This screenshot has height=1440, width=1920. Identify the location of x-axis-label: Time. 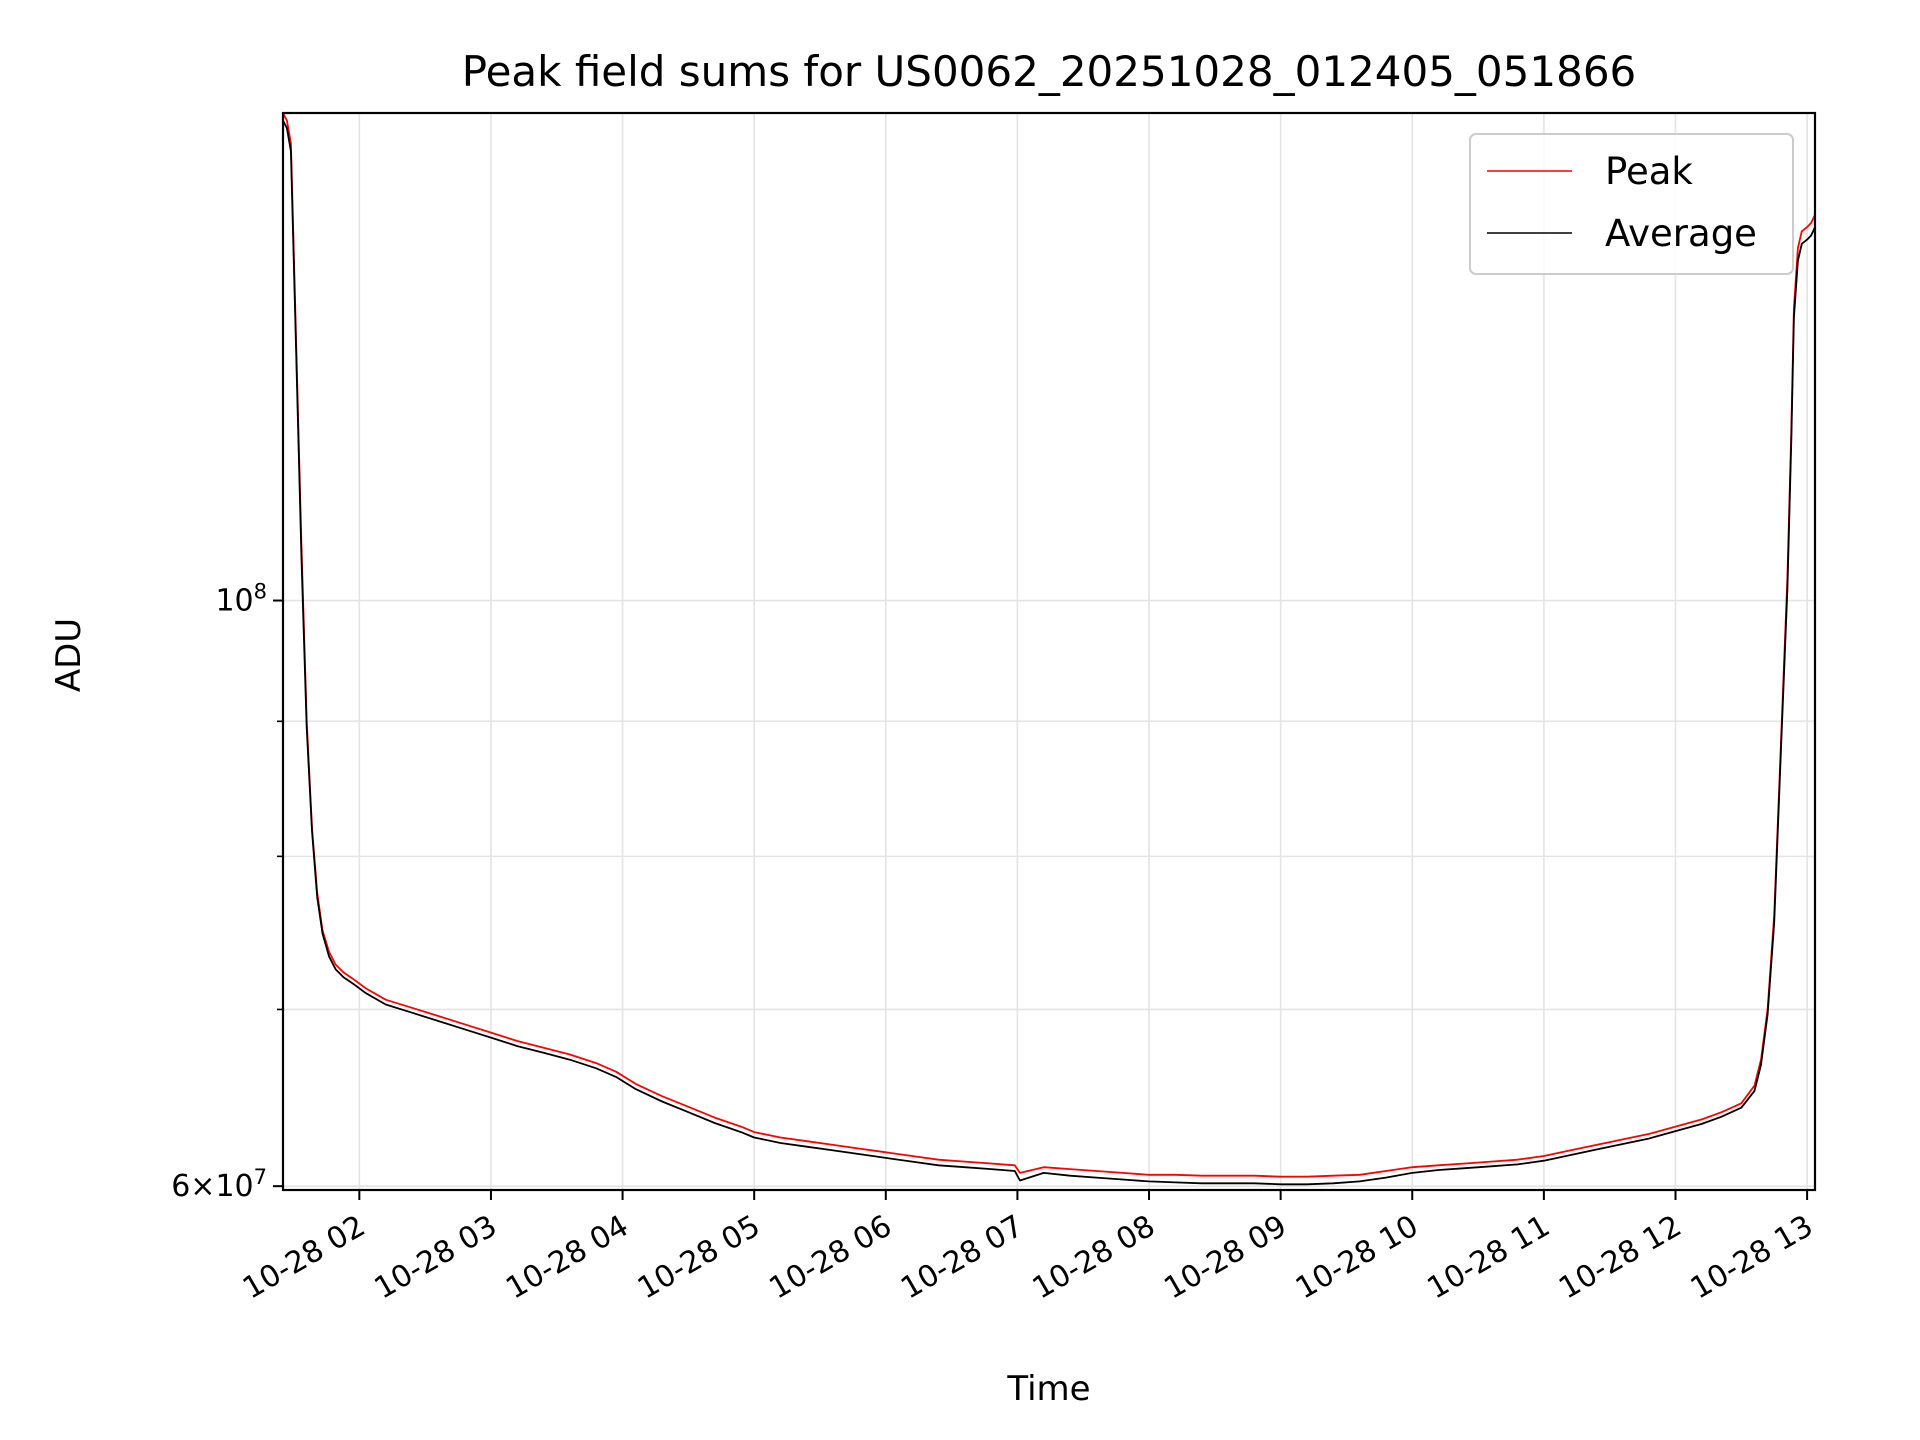
(1048, 1389).